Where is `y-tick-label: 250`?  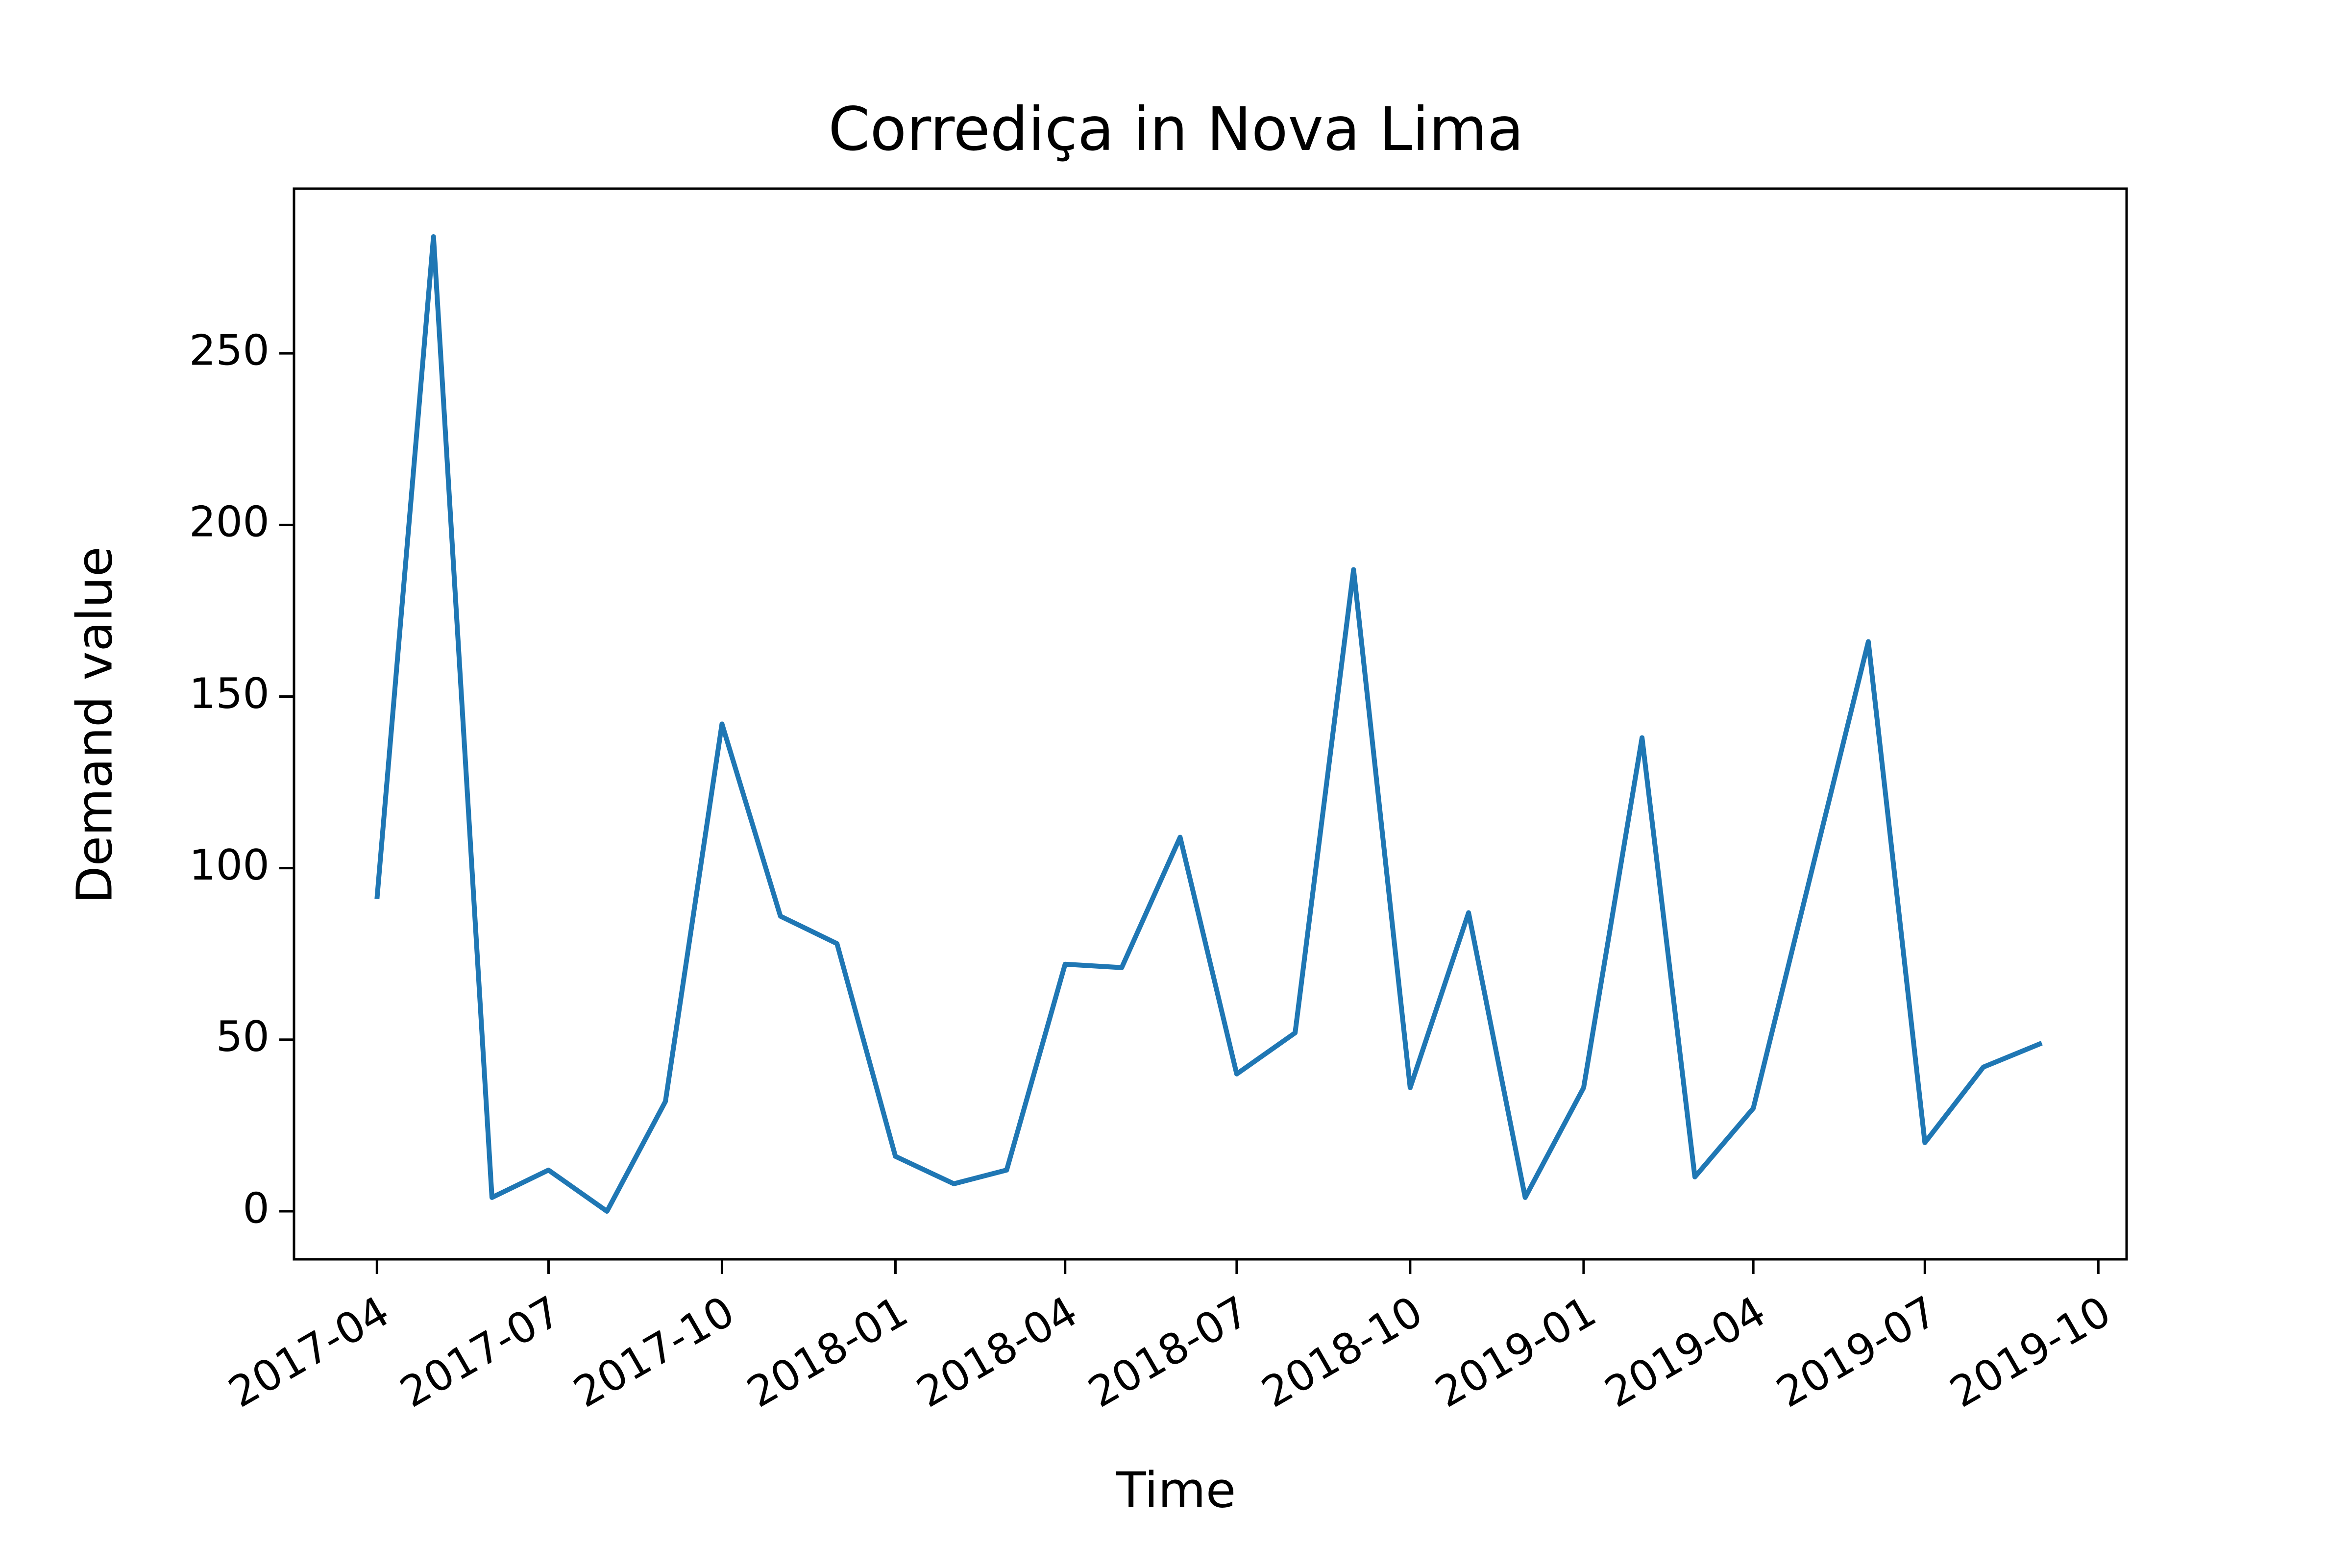
y-tick-label: 250 is located at coordinates (229, 350).